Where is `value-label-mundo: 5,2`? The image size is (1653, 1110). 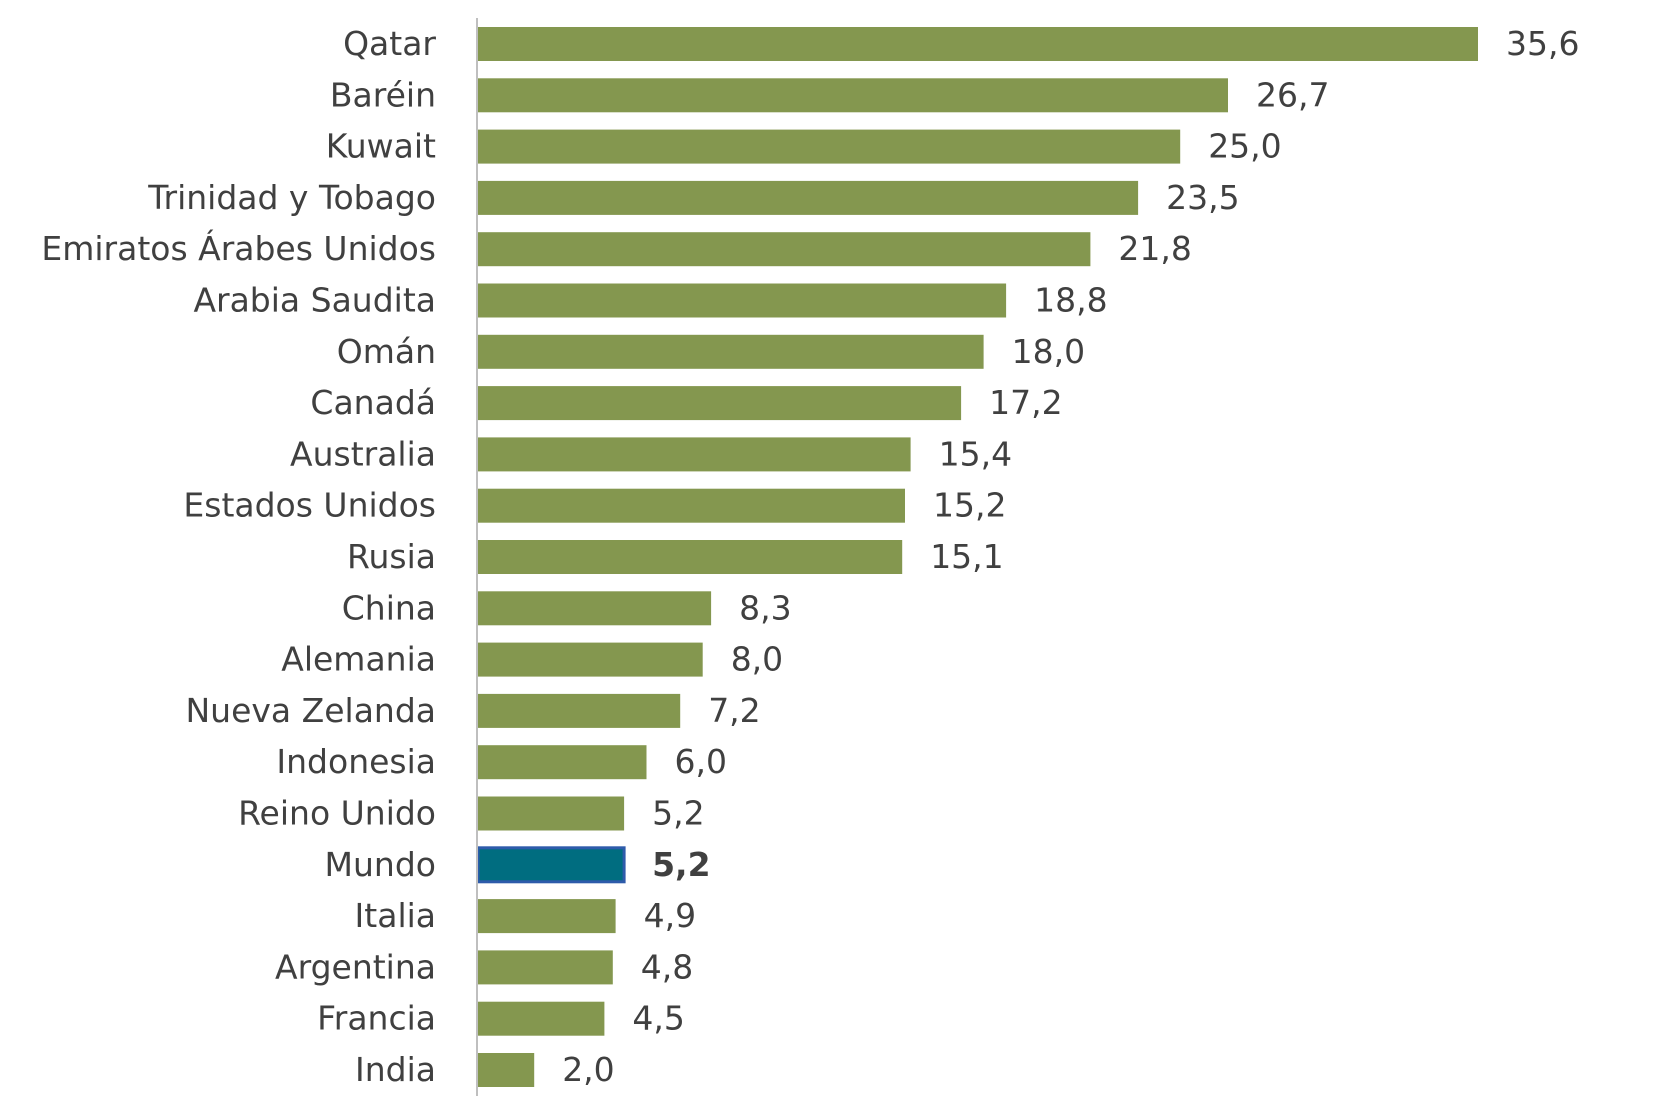 value-label-mundo: 5,2 is located at coordinates (681, 864).